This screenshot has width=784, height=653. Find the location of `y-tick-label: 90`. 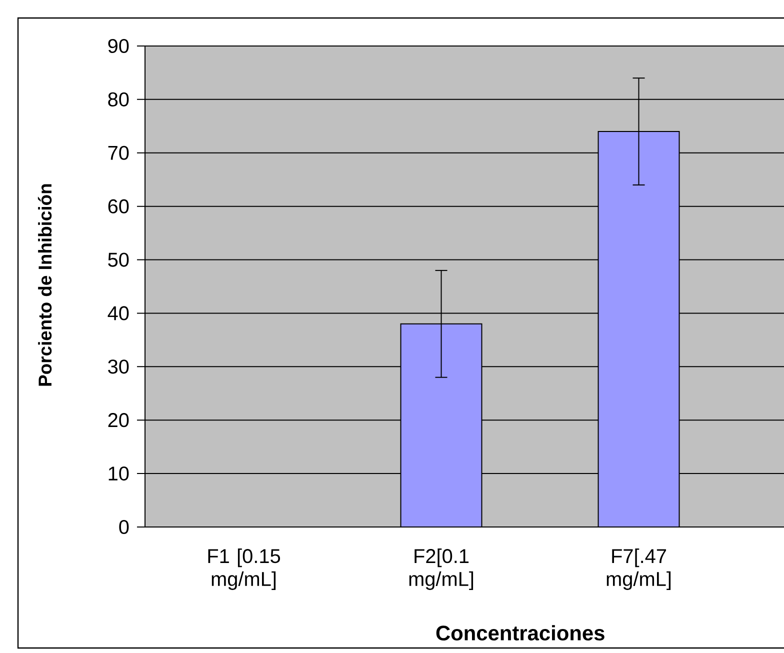

y-tick-label: 90 is located at coordinates (118, 46).